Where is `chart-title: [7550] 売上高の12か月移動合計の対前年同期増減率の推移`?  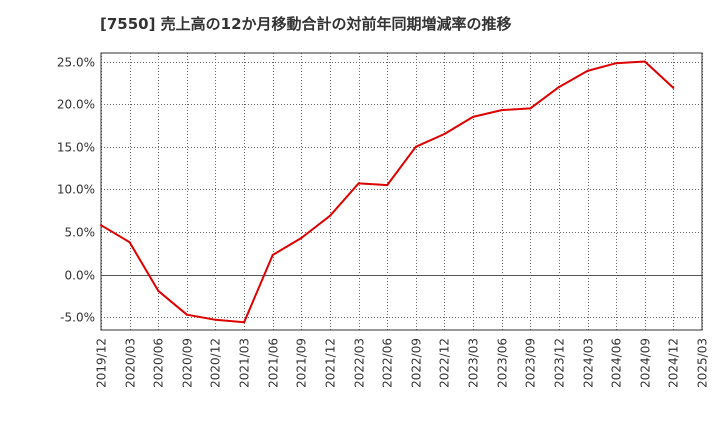 chart-title: [7550] 売上高の12か月移動合計の対前年同期増減率の推移 is located at coordinates (306, 24).